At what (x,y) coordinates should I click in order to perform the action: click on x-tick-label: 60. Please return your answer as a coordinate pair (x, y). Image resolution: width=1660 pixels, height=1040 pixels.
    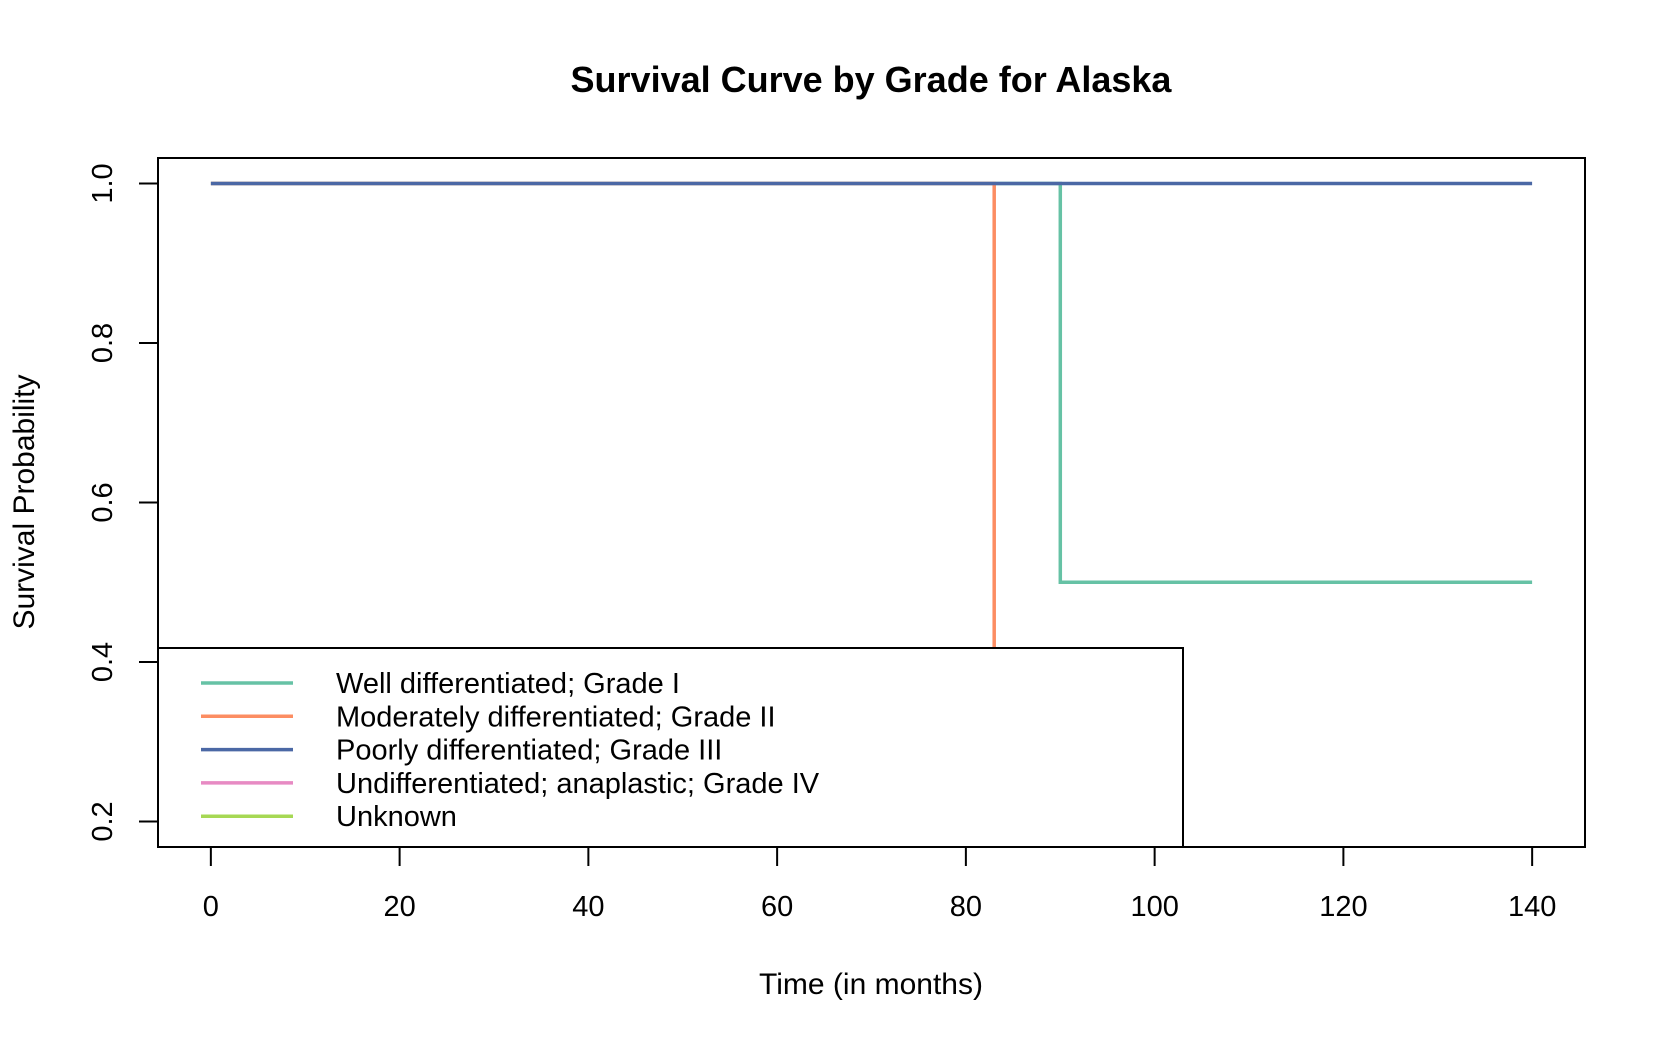
    Looking at the image, I should click on (777, 907).